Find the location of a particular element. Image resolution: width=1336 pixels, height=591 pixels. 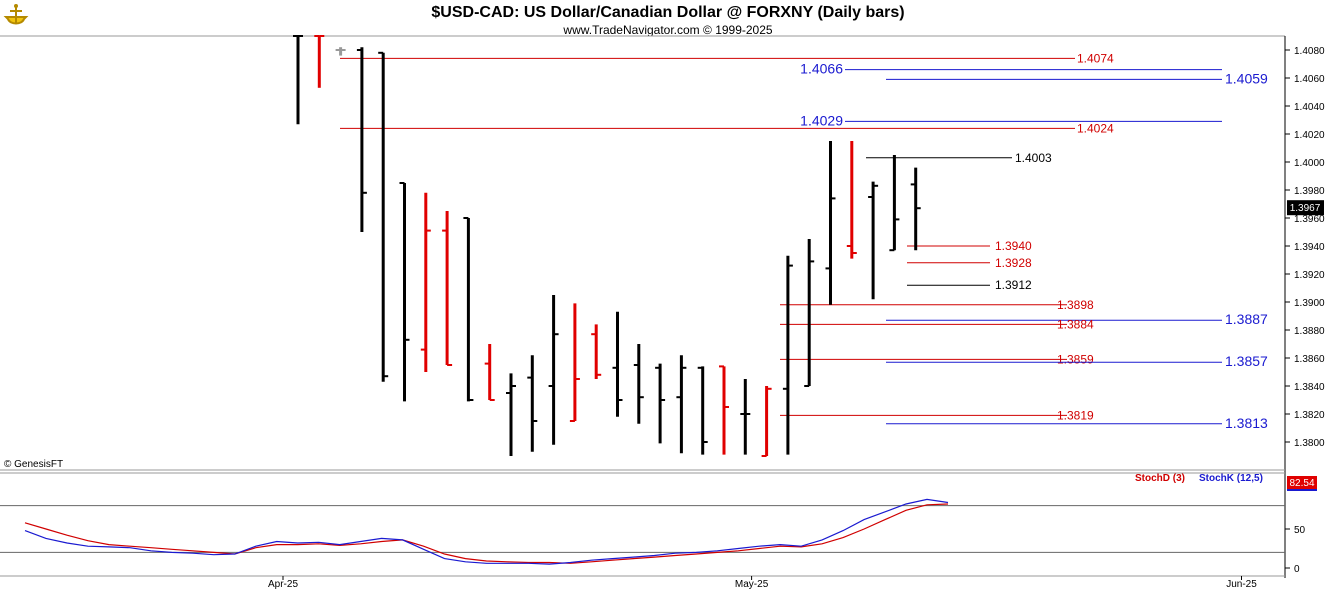

x-axis-ticks: Apr-25 May-25 Jun-25 is located at coordinates (762, 583).